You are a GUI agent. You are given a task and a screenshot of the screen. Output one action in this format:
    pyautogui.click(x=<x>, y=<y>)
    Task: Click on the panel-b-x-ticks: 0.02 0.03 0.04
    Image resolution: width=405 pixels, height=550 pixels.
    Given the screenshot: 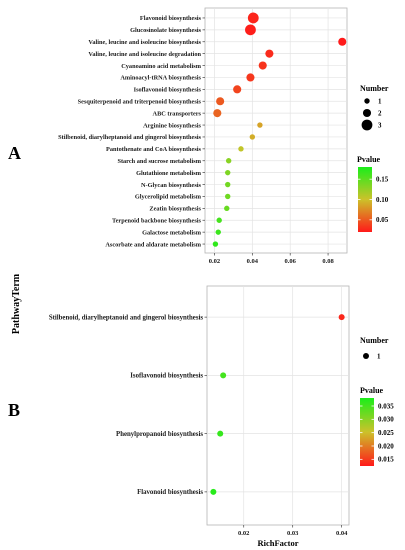 What is the action you would take?
    pyautogui.click(x=293, y=531)
    